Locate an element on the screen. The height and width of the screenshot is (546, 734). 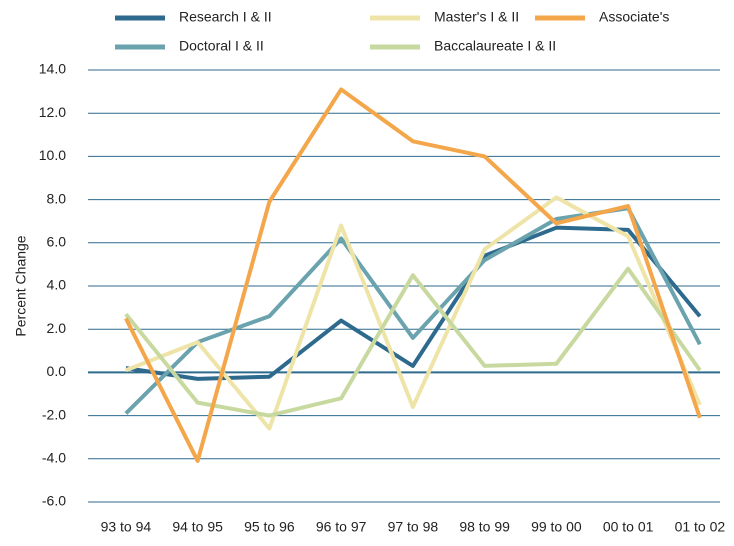
x-tick-label: 98 to 99 is located at coordinates (484, 527).